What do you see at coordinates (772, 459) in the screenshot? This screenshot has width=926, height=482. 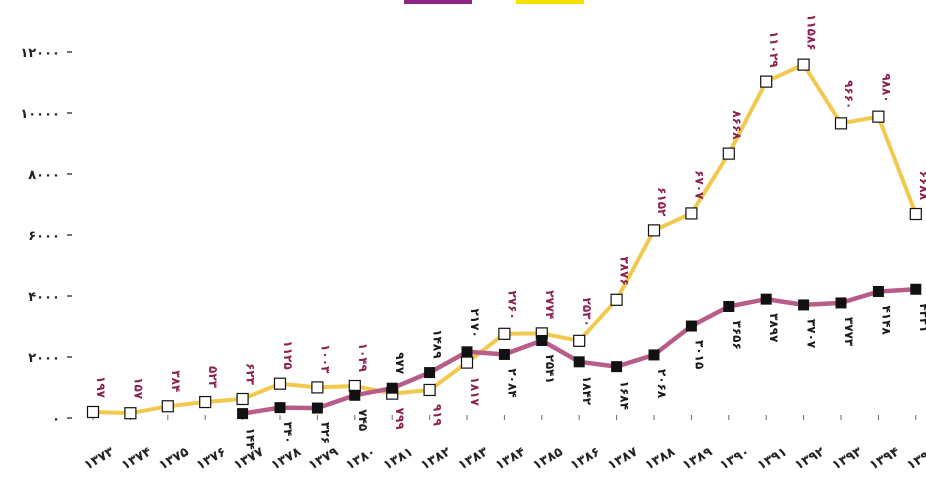 I see `x-tick-label-18: ۱۳۹۱` at bounding box center [772, 459].